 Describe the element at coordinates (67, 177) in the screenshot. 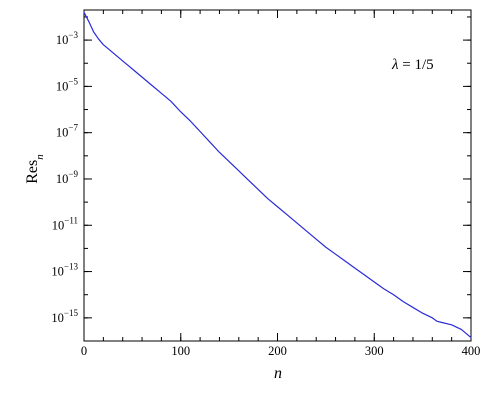

I see `y-tick-label: 10⁻⁹` at that location.